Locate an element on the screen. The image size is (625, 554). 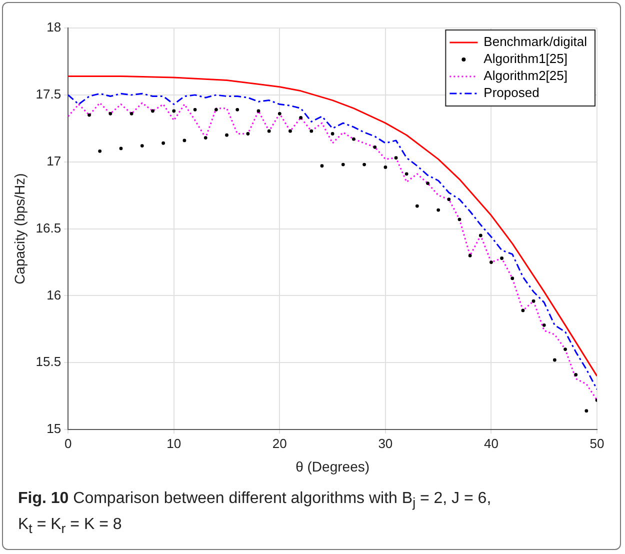
x-tick-label: 10 is located at coordinates (174, 443).